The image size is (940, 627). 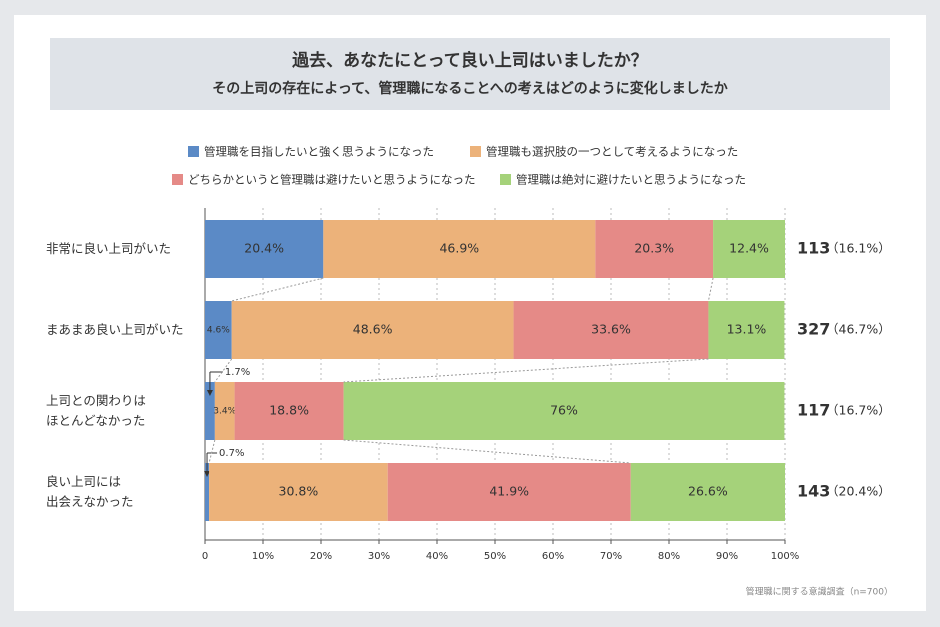 I want to click on legend-label: 管理職も選択肢の一つとして考えるようになった, so click(x=612, y=152).